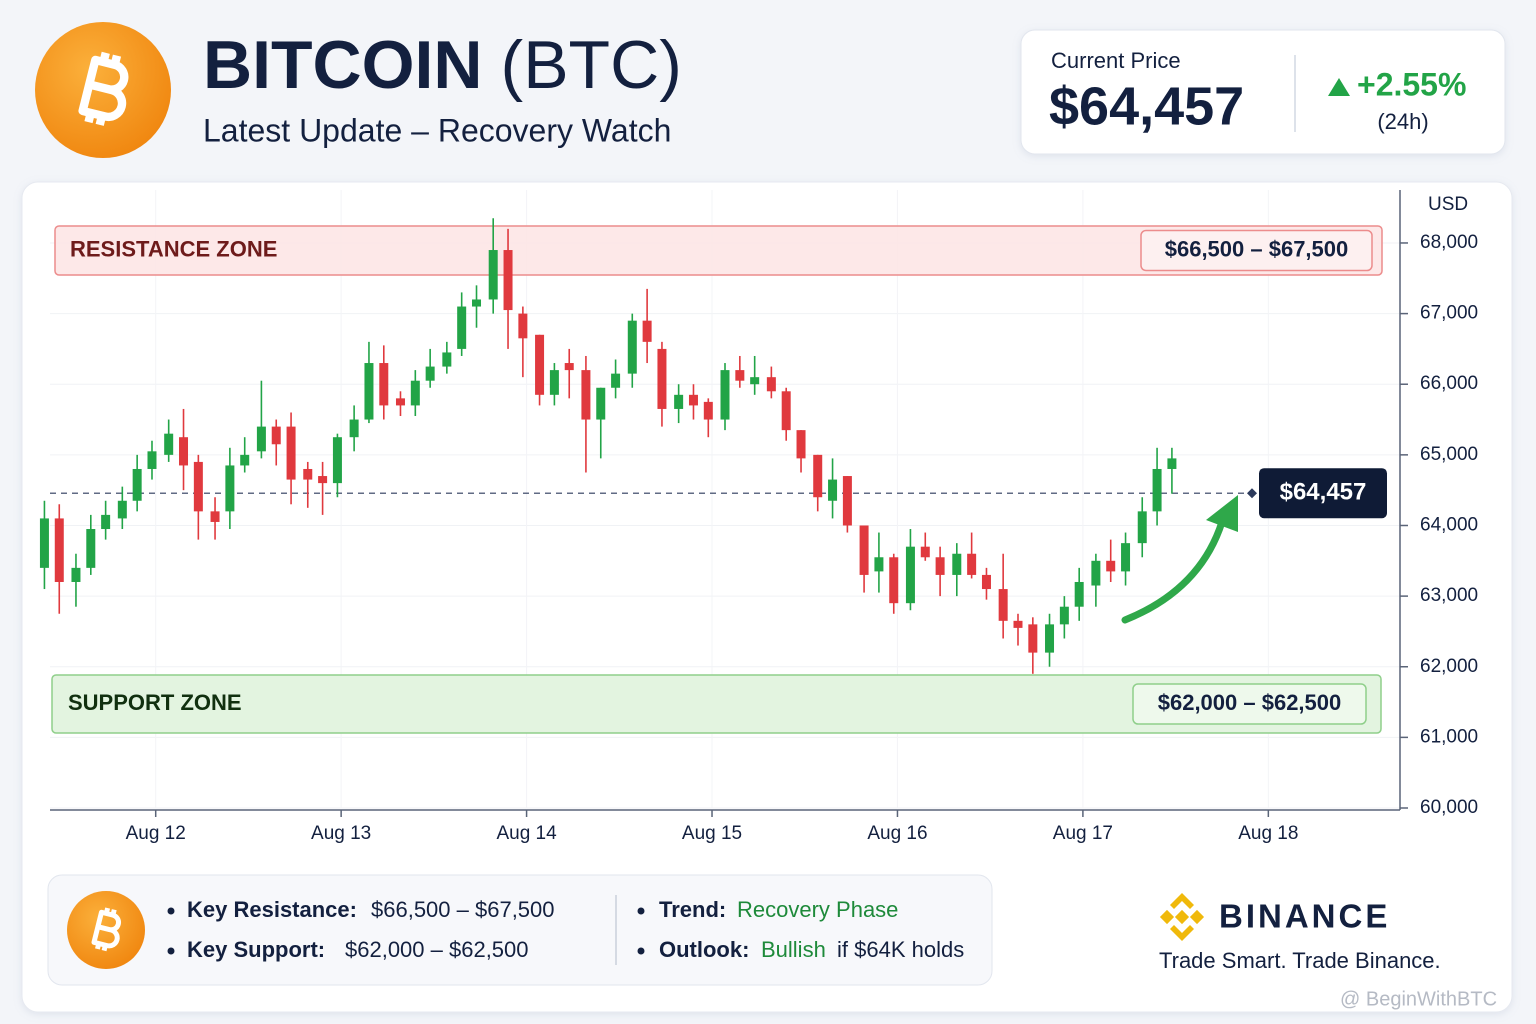 The width and height of the screenshot is (1536, 1024). I want to click on title: BITCOIN, so click(343, 65).